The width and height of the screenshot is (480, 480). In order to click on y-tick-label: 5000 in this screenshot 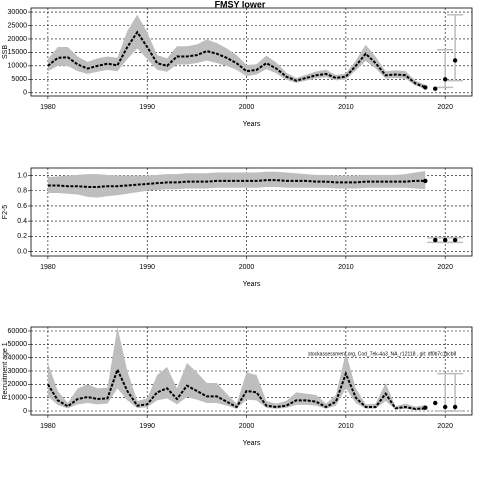, I will do `click(19, 79)`.